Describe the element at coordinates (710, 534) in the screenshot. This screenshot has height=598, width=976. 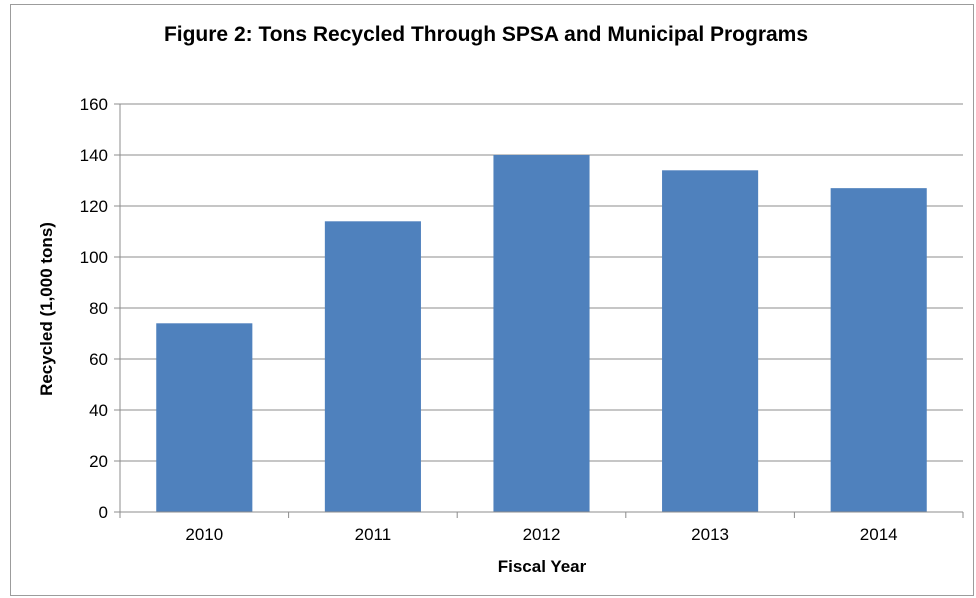
I see `x-tick-label: 2013` at that location.